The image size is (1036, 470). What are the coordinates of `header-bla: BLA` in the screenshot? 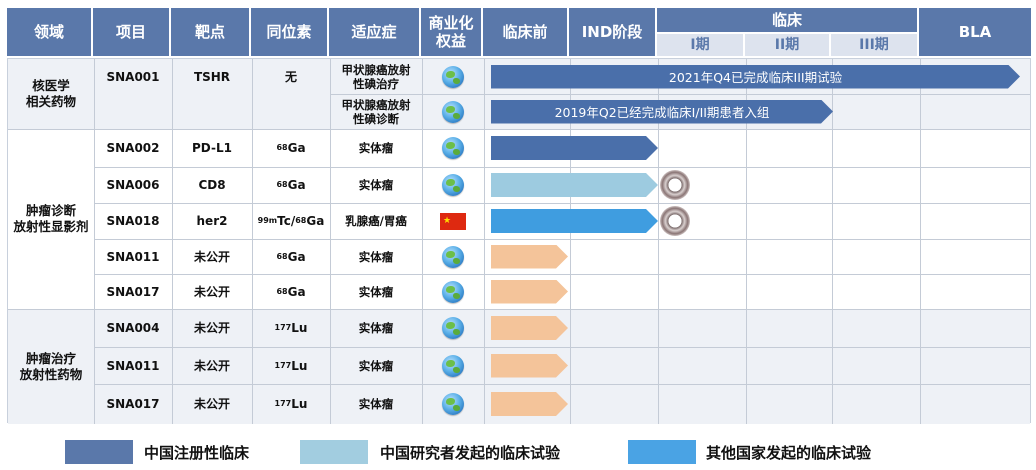 It's located at (975, 32).